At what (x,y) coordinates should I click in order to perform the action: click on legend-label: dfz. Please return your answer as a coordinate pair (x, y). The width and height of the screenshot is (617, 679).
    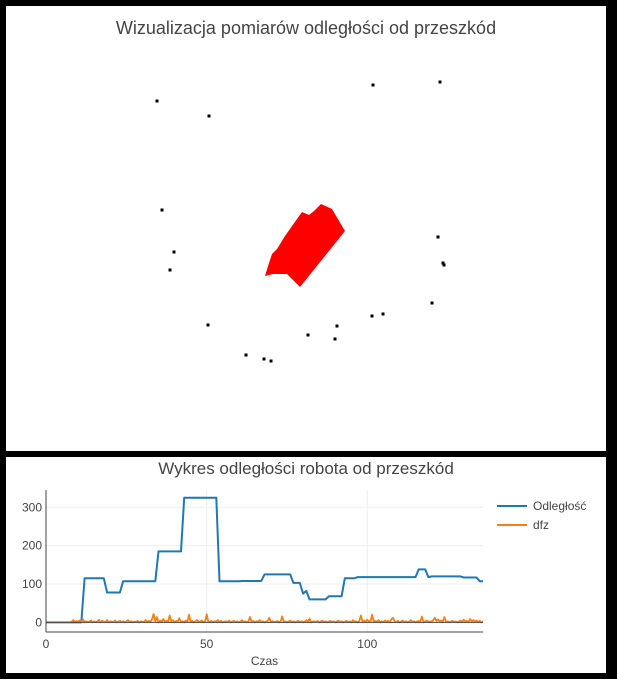
    Looking at the image, I should click on (541, 525).